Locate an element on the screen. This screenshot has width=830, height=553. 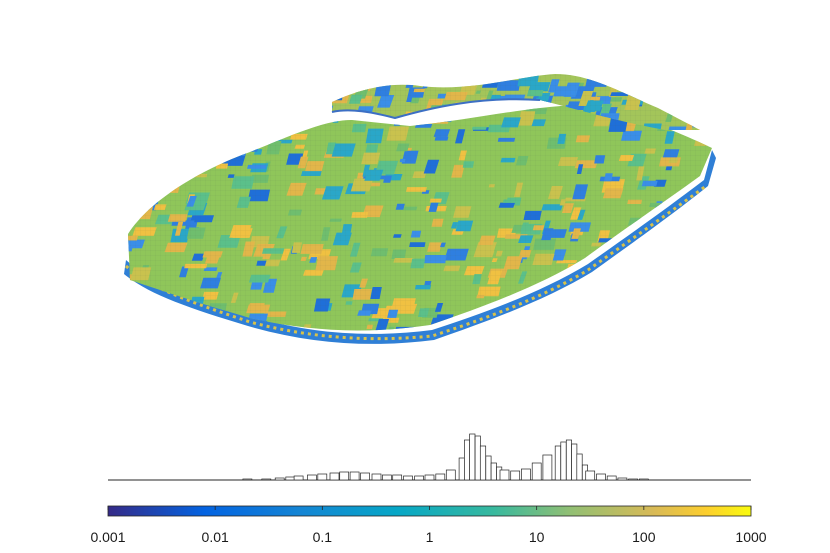
colorbar: 0.001 0.01 0.1 1 10 100 1000 is located at coordinates (428, 525).